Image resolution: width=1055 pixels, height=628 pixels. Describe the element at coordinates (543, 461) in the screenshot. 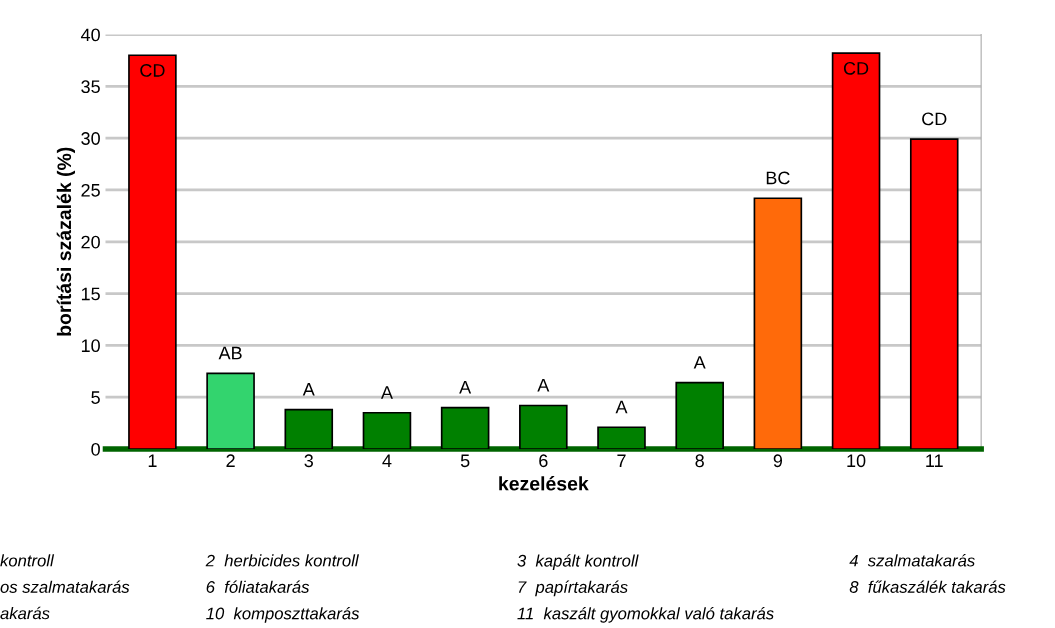

I see `x-tick-label: 6` at that location.